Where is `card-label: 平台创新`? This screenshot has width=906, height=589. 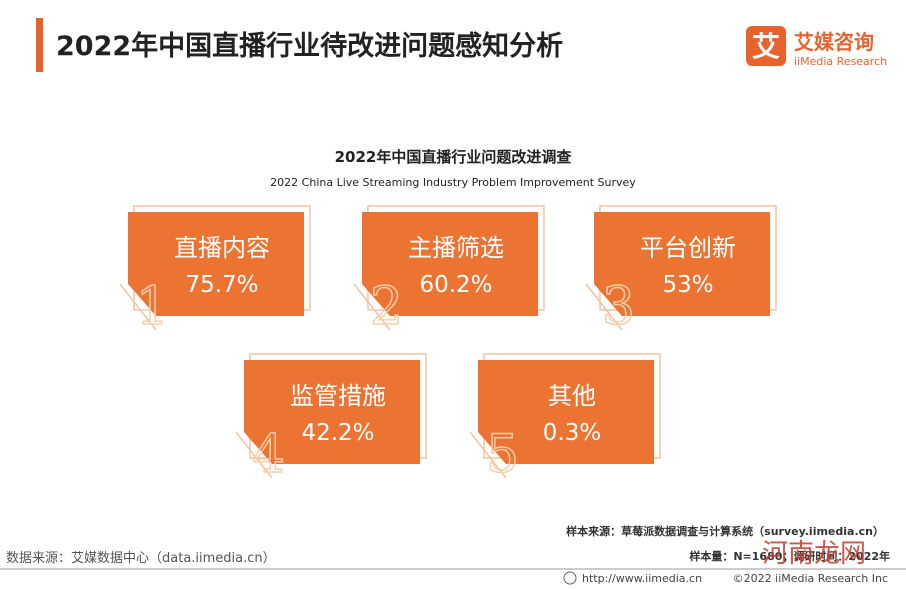 card-label: 平台创新 is located at coordinates (688, 248).